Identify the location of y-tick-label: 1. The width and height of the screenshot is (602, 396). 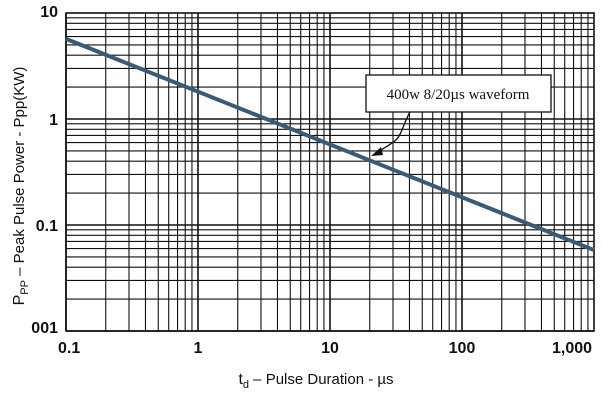
(53, 120).